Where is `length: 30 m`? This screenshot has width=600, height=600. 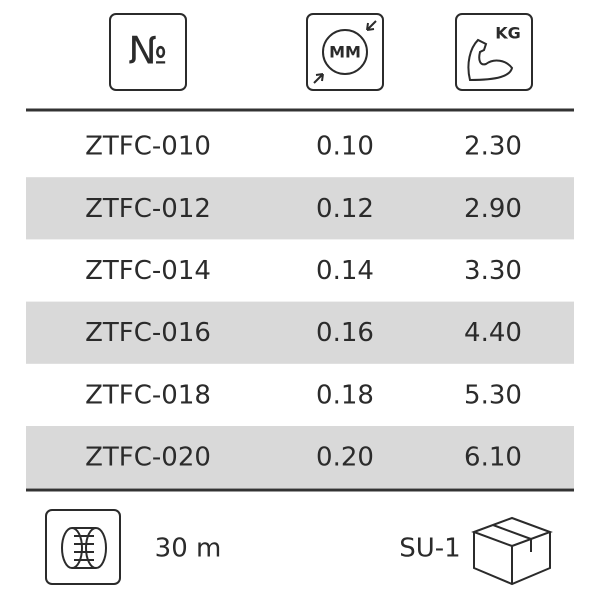 length: 30 m is located at coordinates (188, 549).